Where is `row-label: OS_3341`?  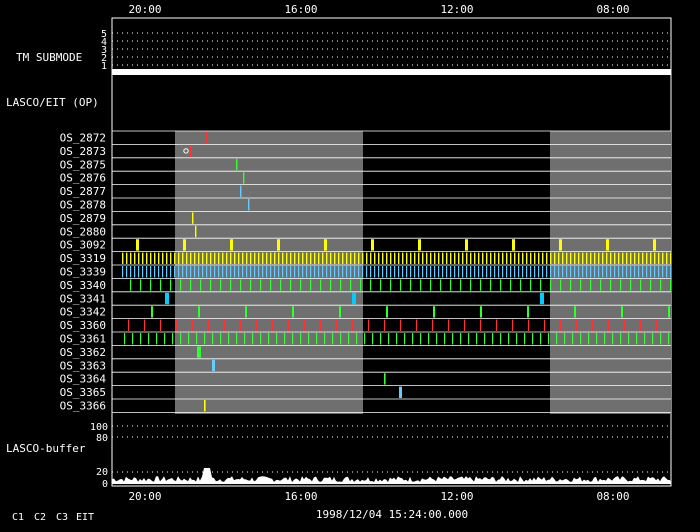 row-label: OS_3341 is located at coordinates (83, 298).